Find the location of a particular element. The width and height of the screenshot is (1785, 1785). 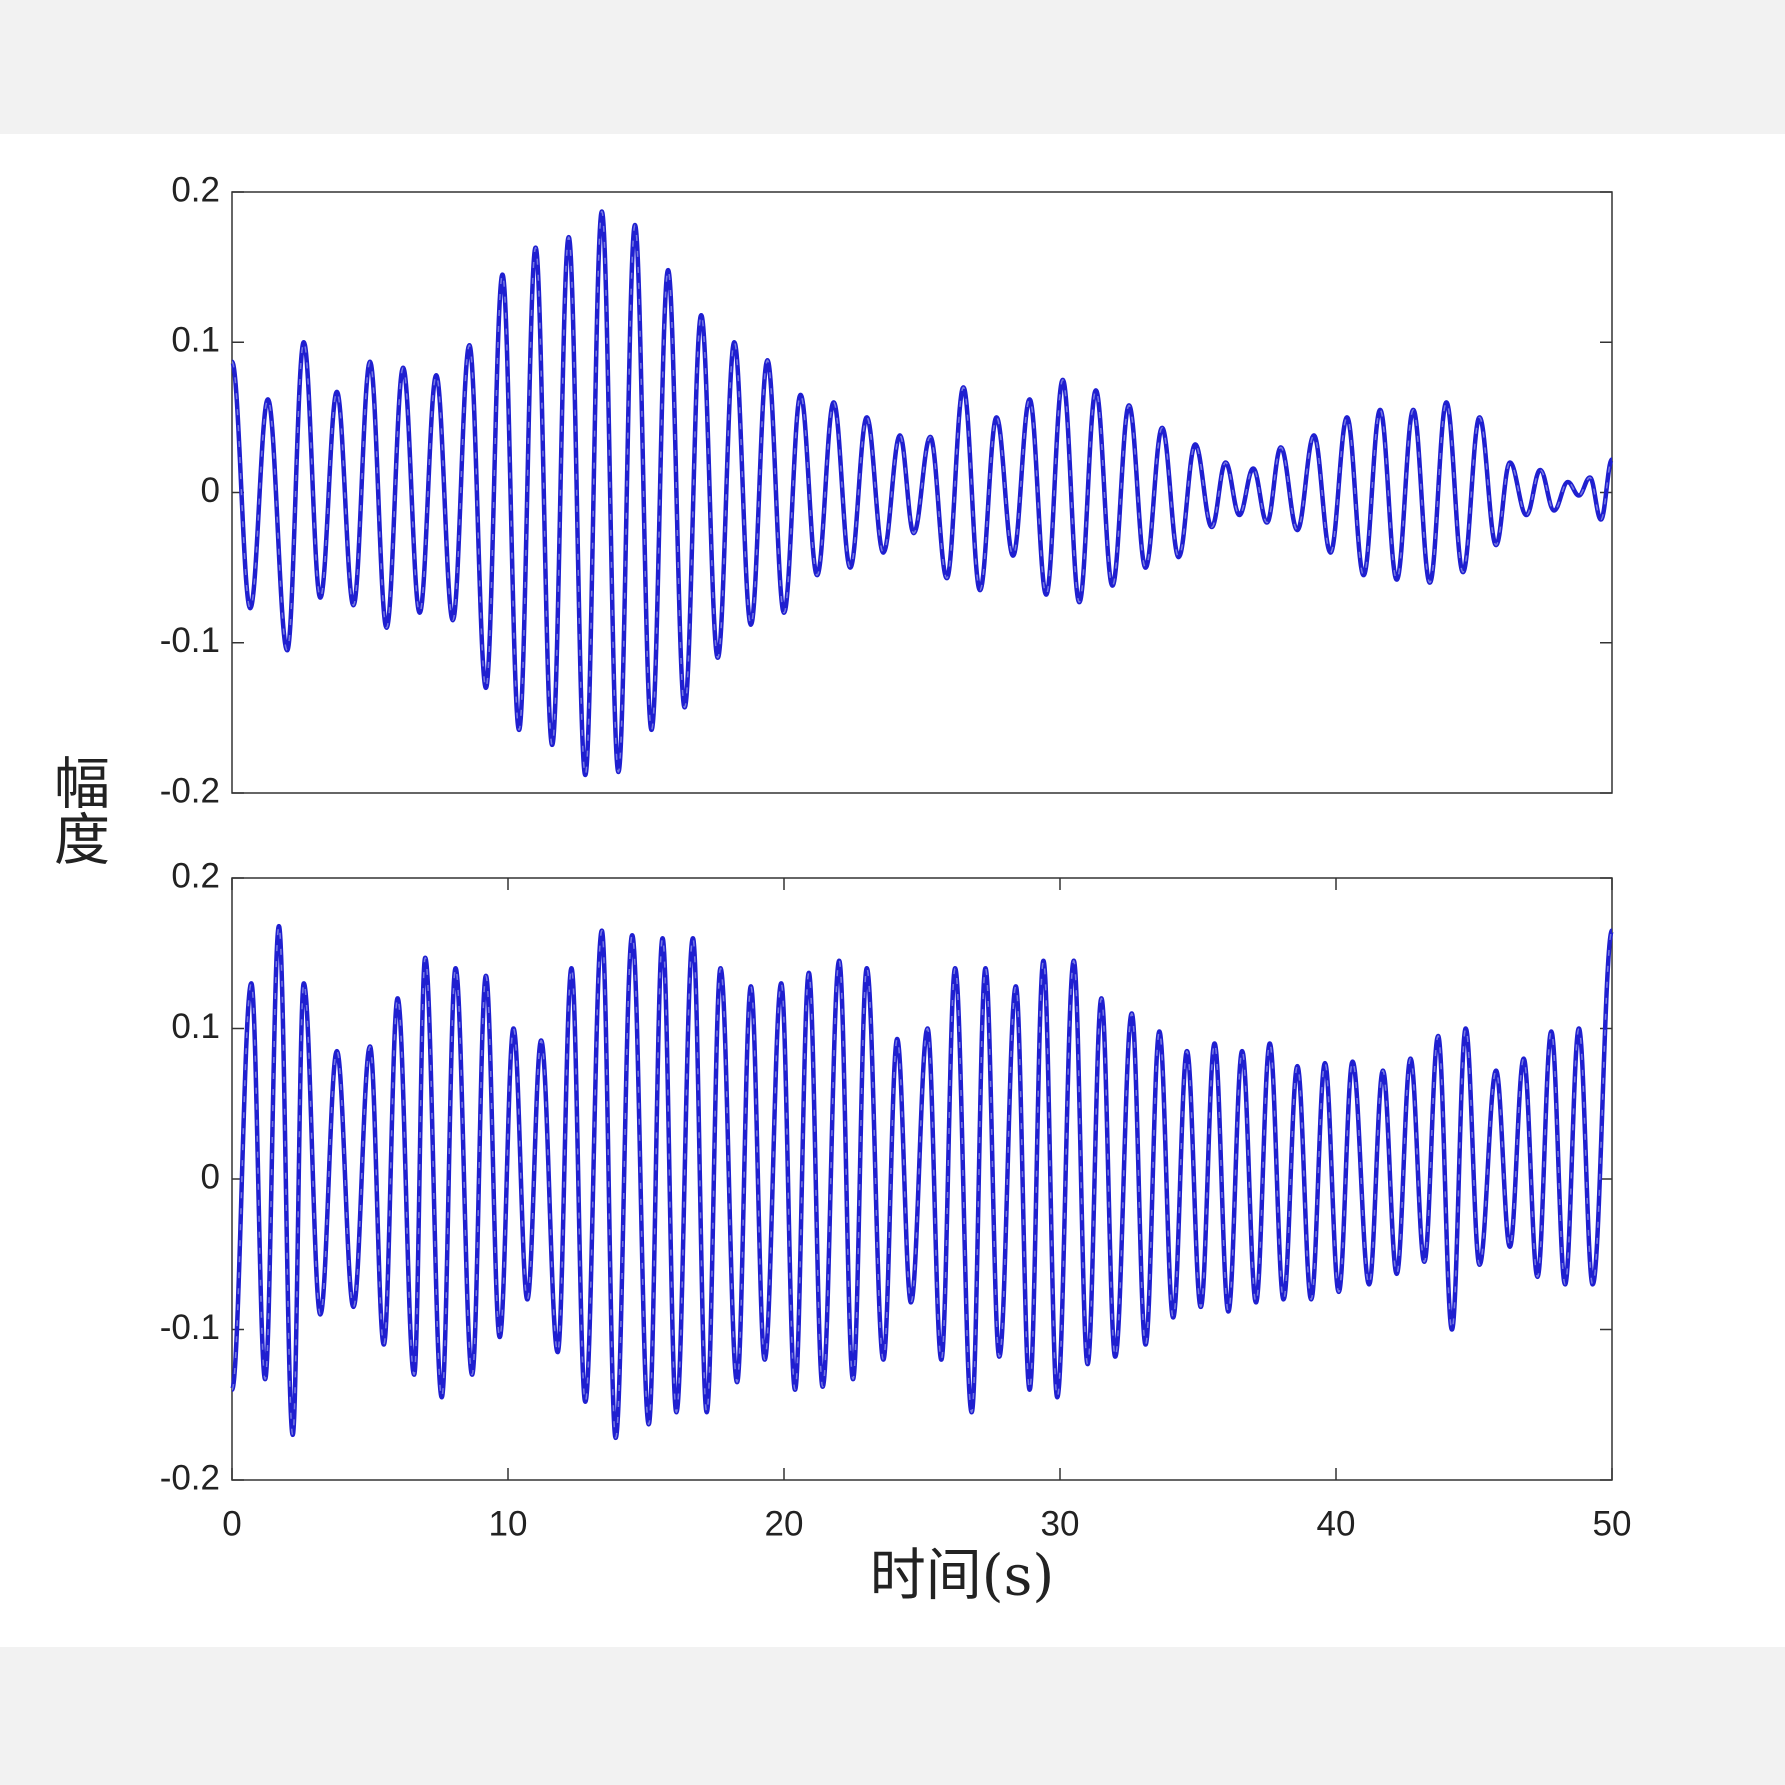

x-tick-label: 50 is located at coordinates (1612, 1523).